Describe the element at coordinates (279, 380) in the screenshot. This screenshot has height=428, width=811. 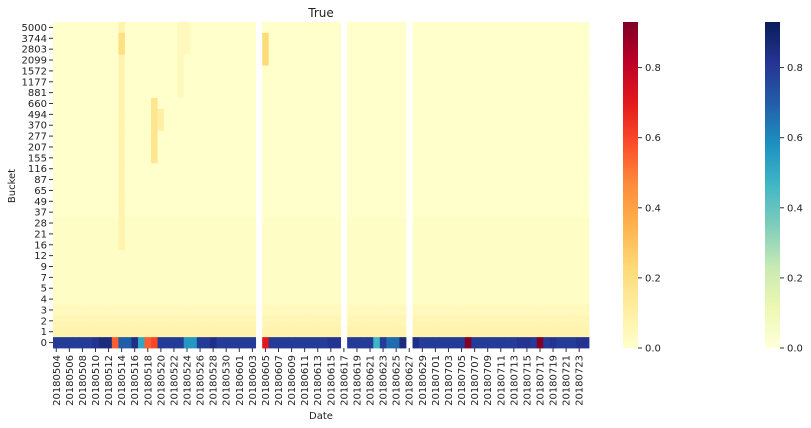
I see `x-tick-label: 20180607` at that location.